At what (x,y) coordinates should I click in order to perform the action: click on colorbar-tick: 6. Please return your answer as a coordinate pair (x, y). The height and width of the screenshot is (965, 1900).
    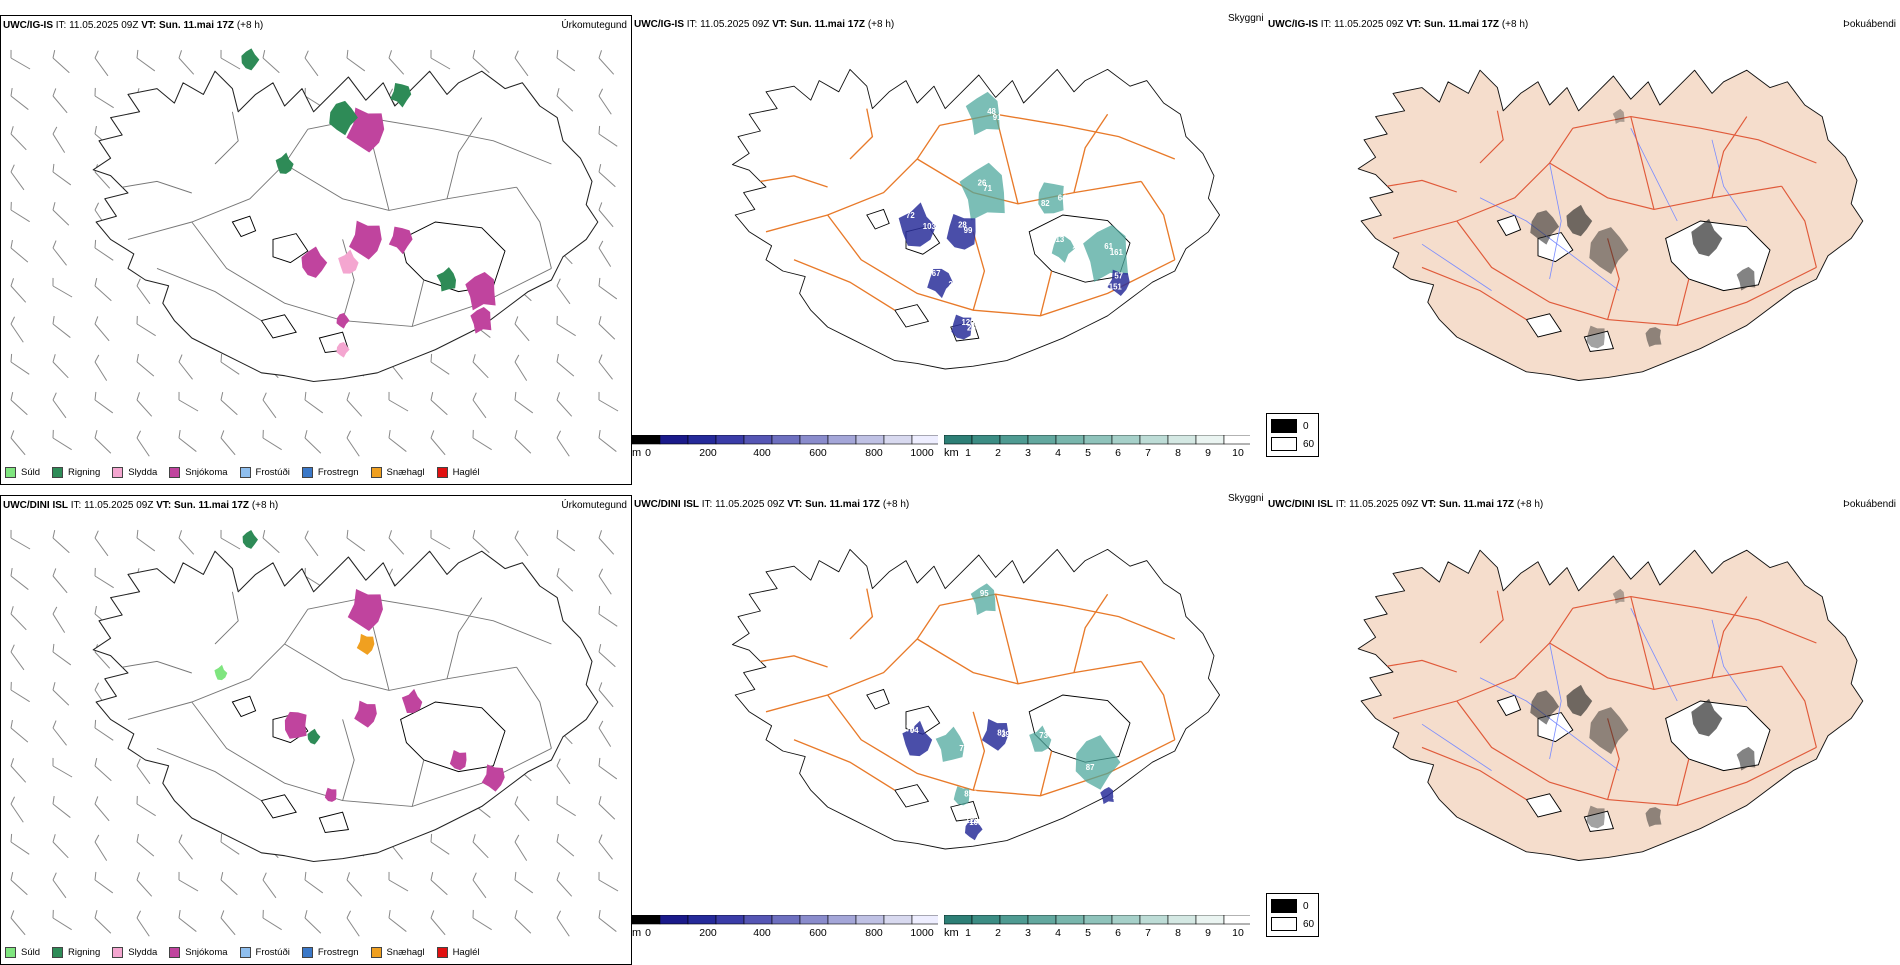
    Looking at the image, I should click on (1118, 453).